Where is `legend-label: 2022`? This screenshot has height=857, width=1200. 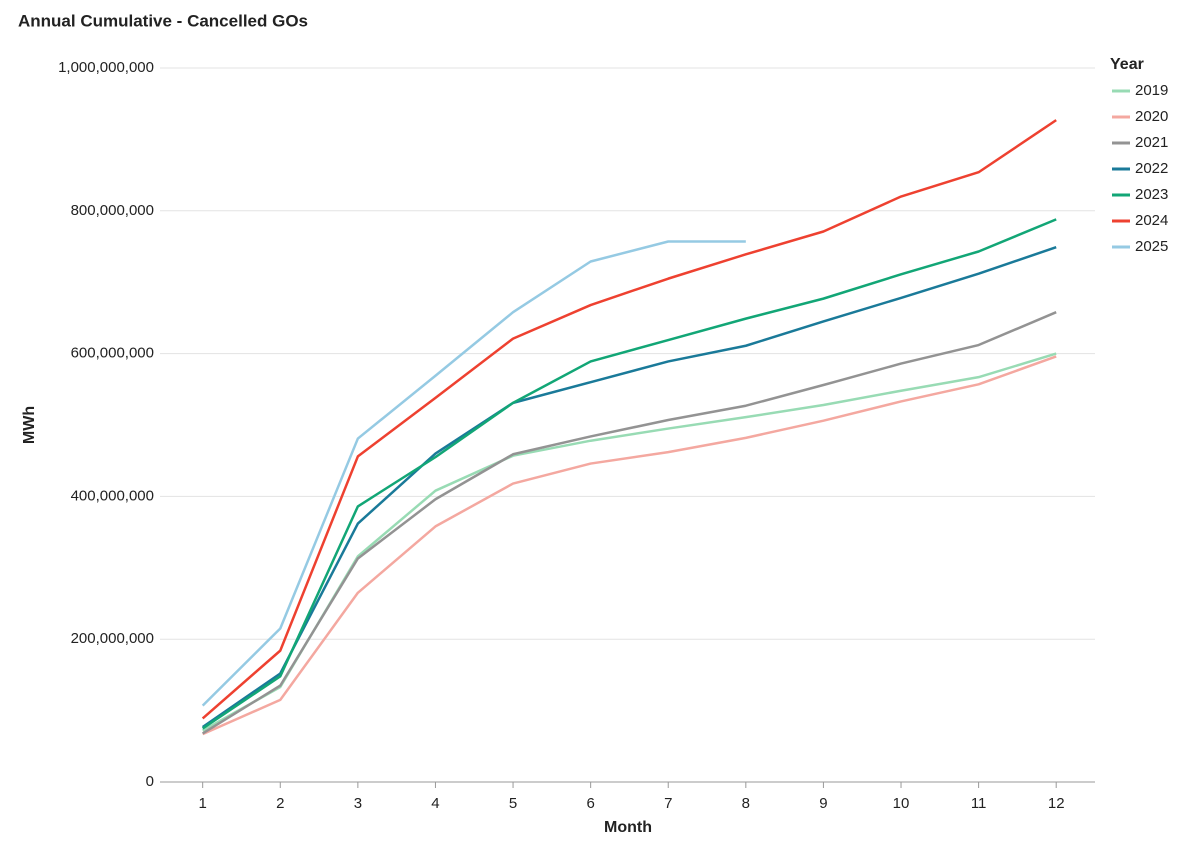 legend-label: 2022 is located at coordinates (1151, 168).